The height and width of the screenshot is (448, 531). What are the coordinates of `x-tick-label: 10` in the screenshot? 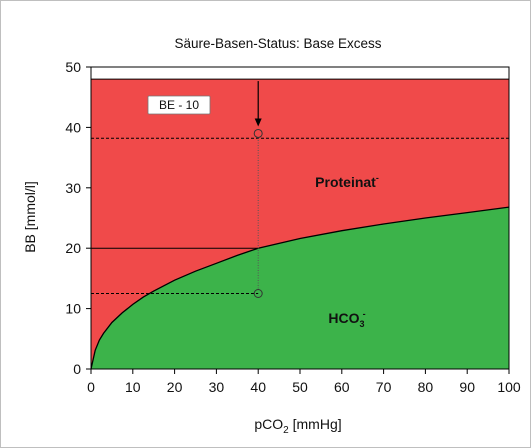 It's located at (133, 387).